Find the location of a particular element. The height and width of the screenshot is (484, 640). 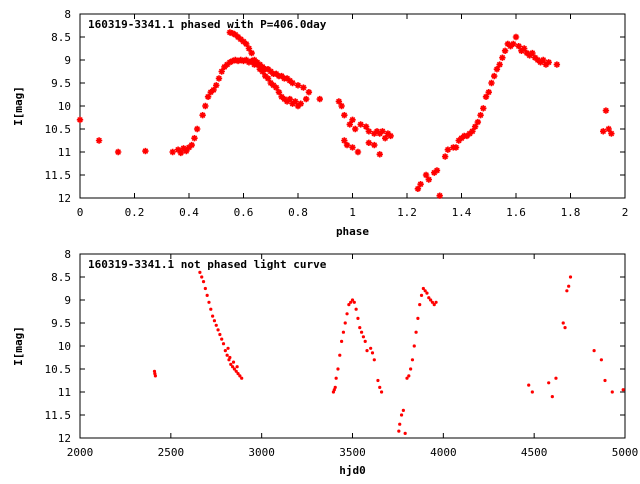

bottom-x-tick-label: 2500 is located at coordinates (171, 452).